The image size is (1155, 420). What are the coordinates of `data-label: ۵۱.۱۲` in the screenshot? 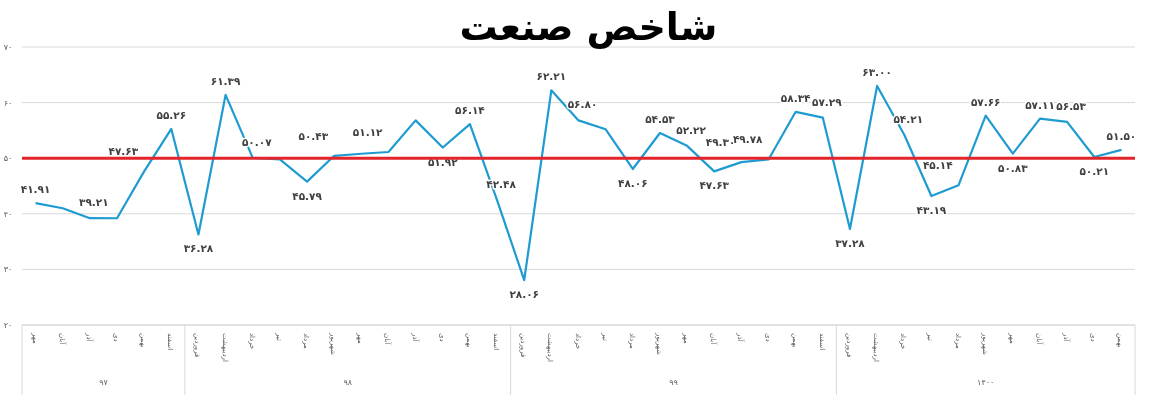 It's located at (368, 131).